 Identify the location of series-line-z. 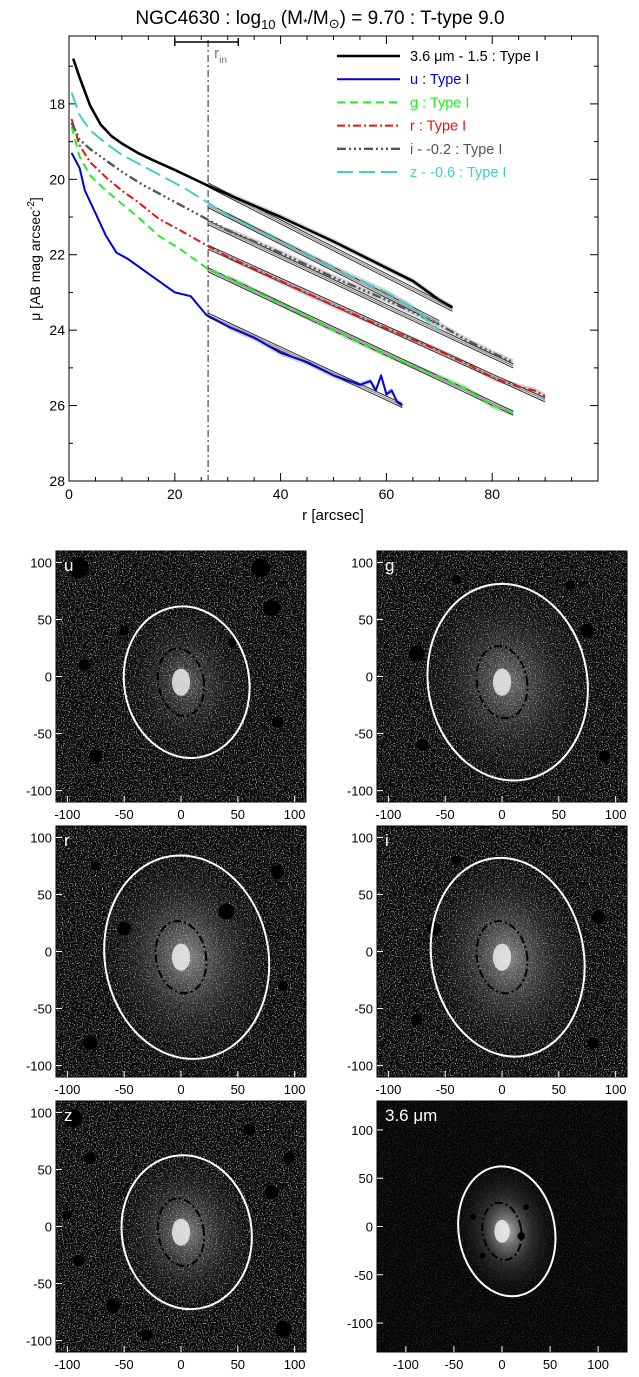
(255, 211).